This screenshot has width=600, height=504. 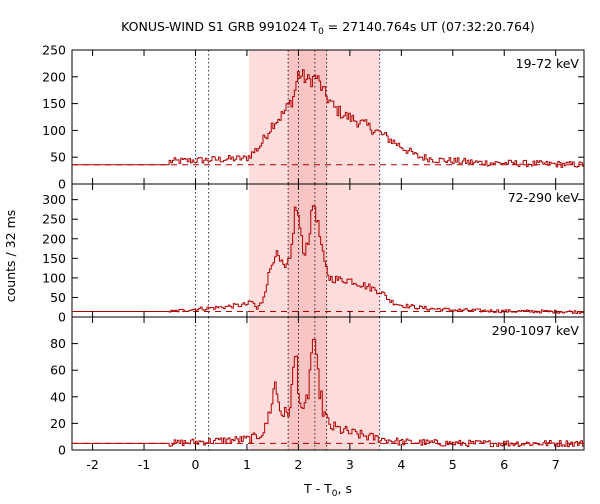 What do you see at coordinates (401, 464) in the screenshot?
I see `x-tick-label: 4` at bounding box center [401, 464].